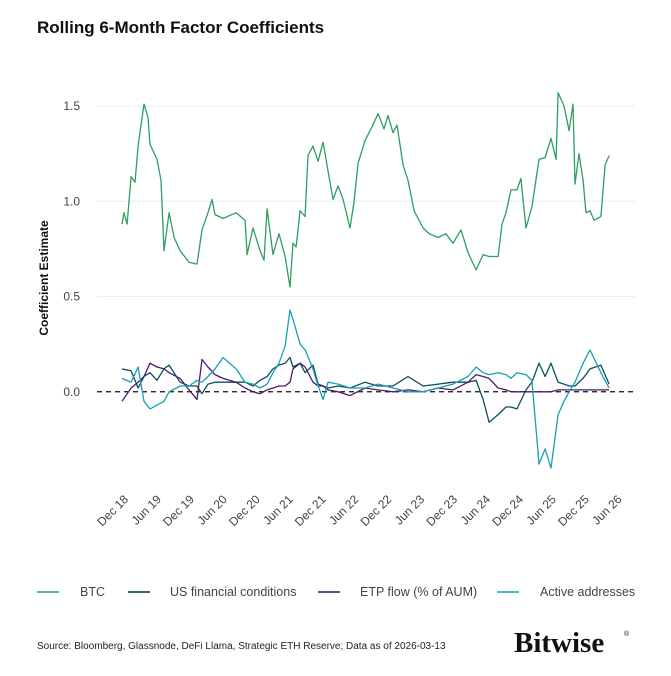 The image size is (671, 676). I want to click on x-tick-label: Dec 23, so click(441, 510).